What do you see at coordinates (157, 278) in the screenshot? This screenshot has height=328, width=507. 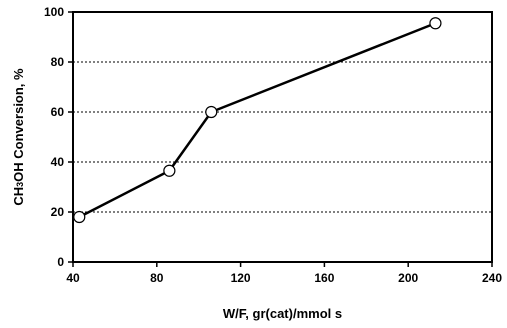 I see `x-tick-label-80: 80` at bounding box center [157, 278].